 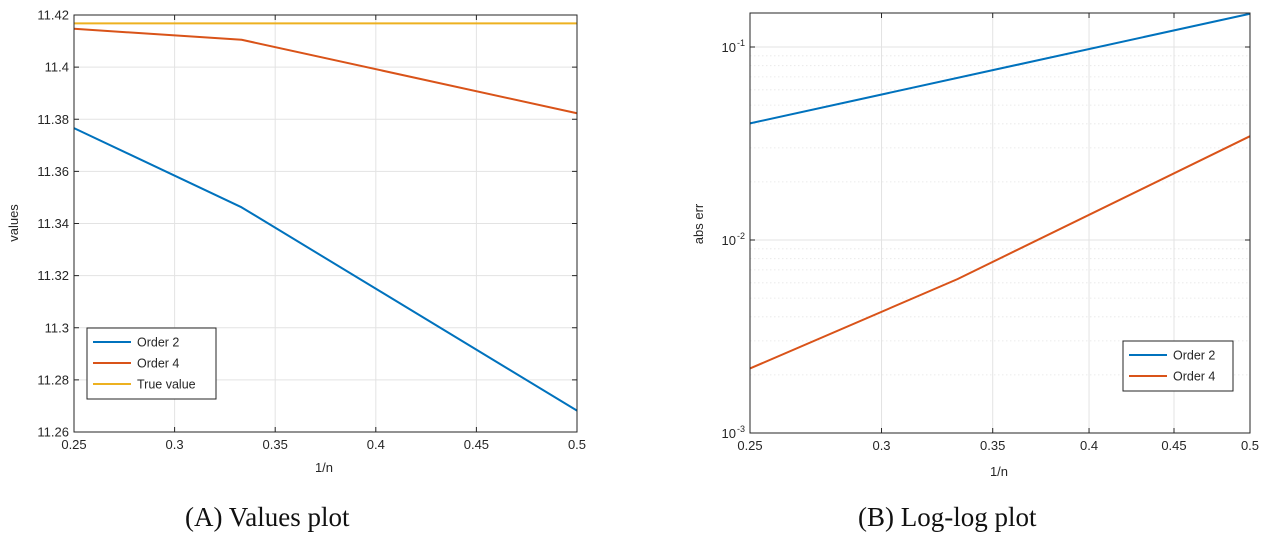 I want to click on caption-values-plot: (A) Values plot, so click(x=267, y=517).